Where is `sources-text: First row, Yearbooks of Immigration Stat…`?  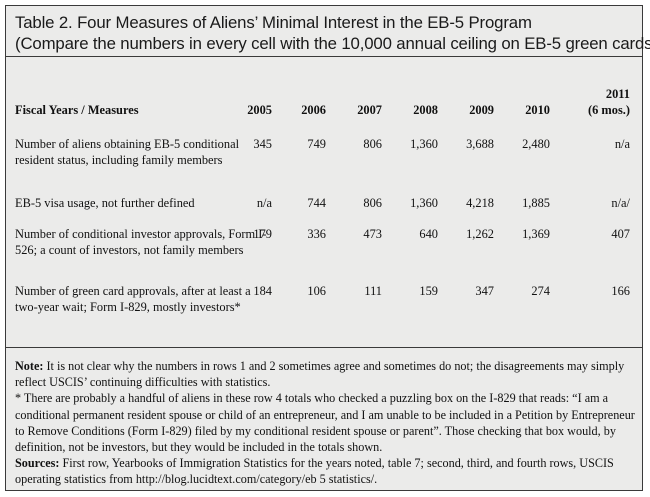 sources-text: First row, Yearbooks of Immigration Stat… is located at coordinates (314, 471).